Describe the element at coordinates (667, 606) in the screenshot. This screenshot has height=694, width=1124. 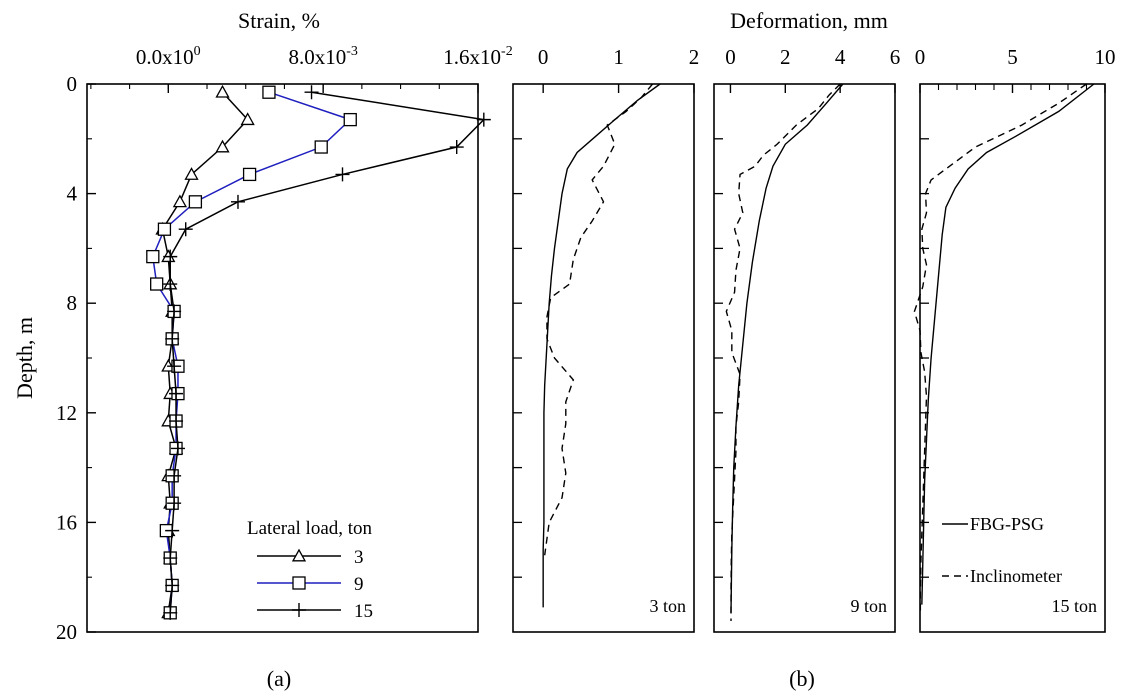
I see `deformation-subpanel-label: 3 ton` at that location.